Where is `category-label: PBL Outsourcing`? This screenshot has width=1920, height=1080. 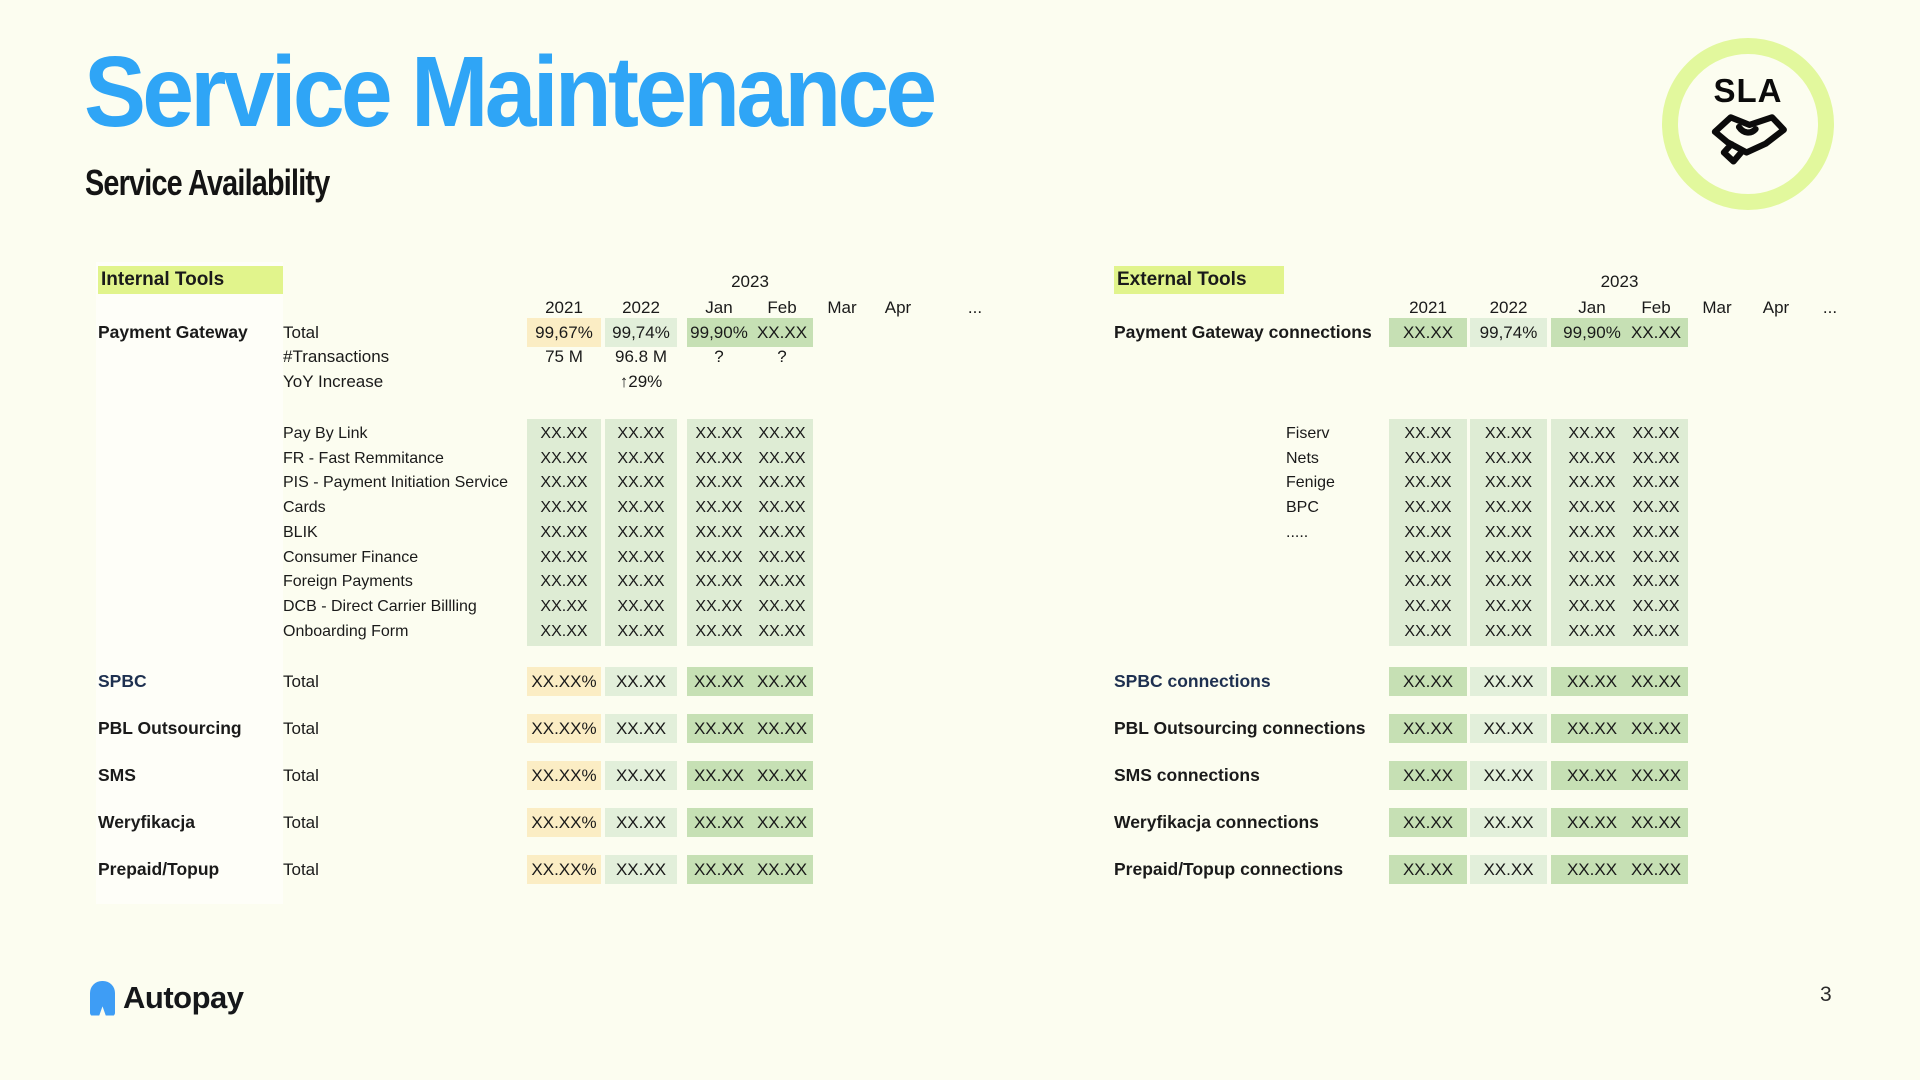
category-label: PBL Outsourcing is located at coordinates (170, 728).